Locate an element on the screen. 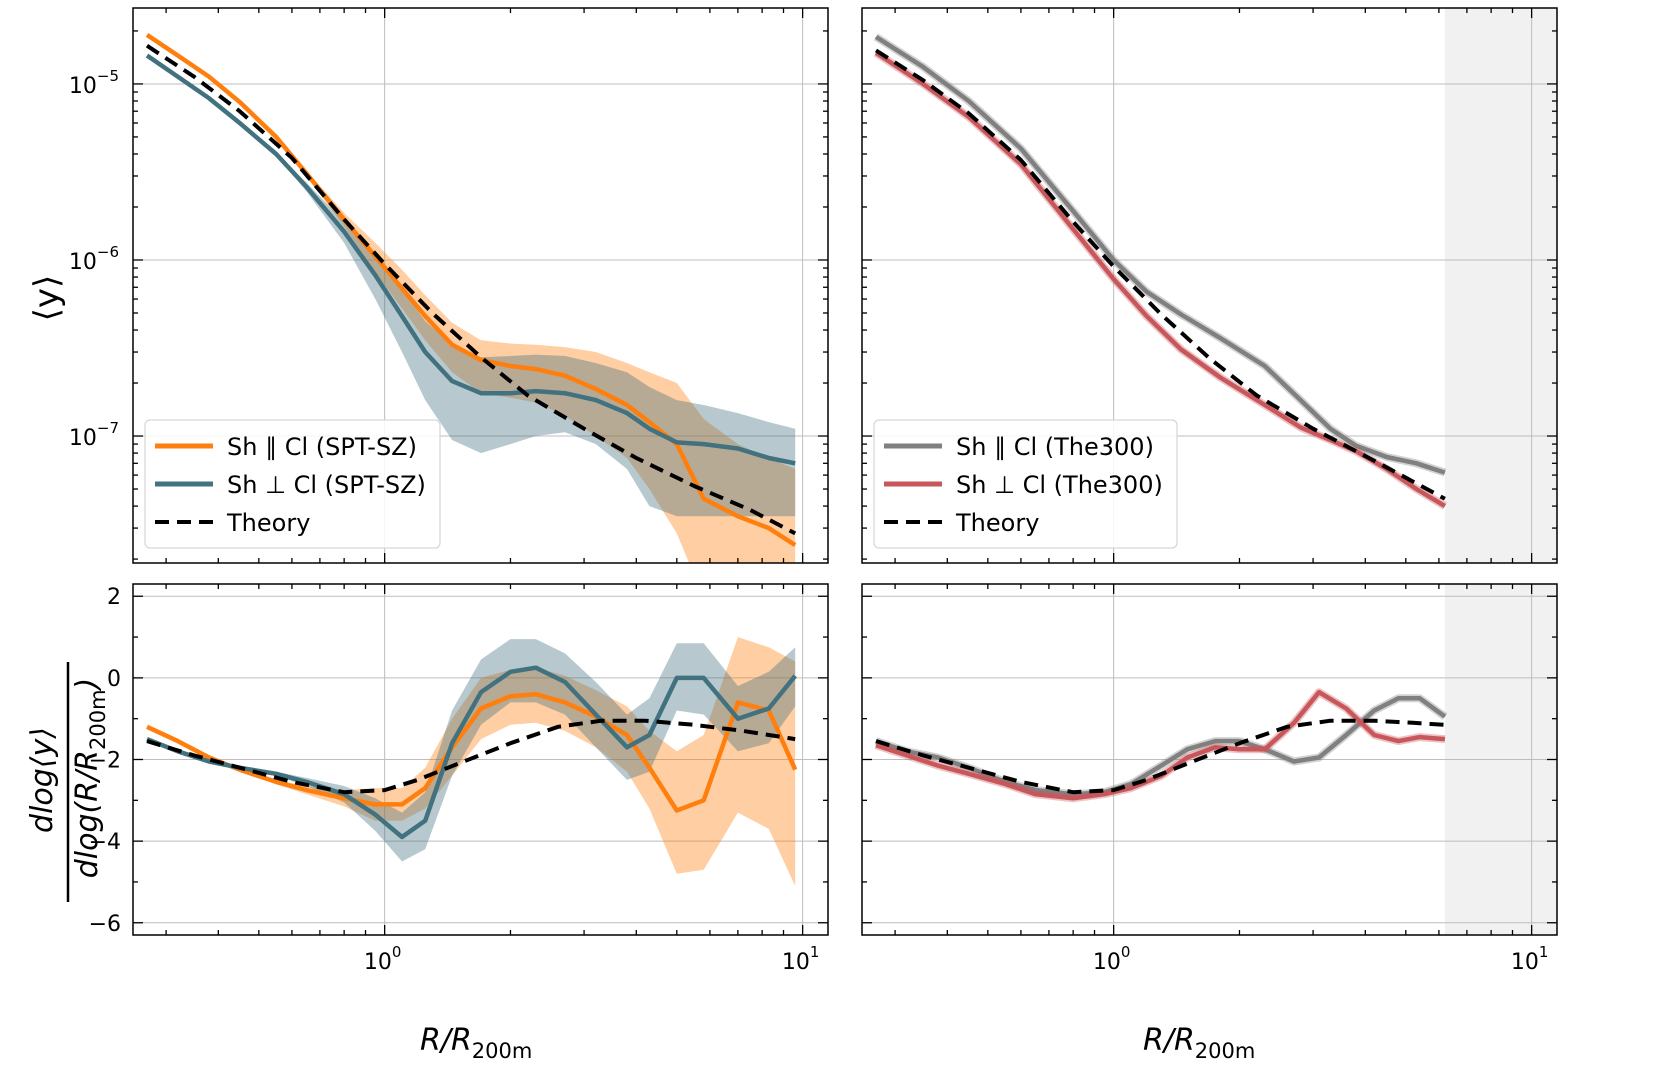 Image resolution: width=1661 pixels, height=1072 pixels. bottom-ylabel-num-text: dlog⟨y⟩ is located at coordinates (42, 780).